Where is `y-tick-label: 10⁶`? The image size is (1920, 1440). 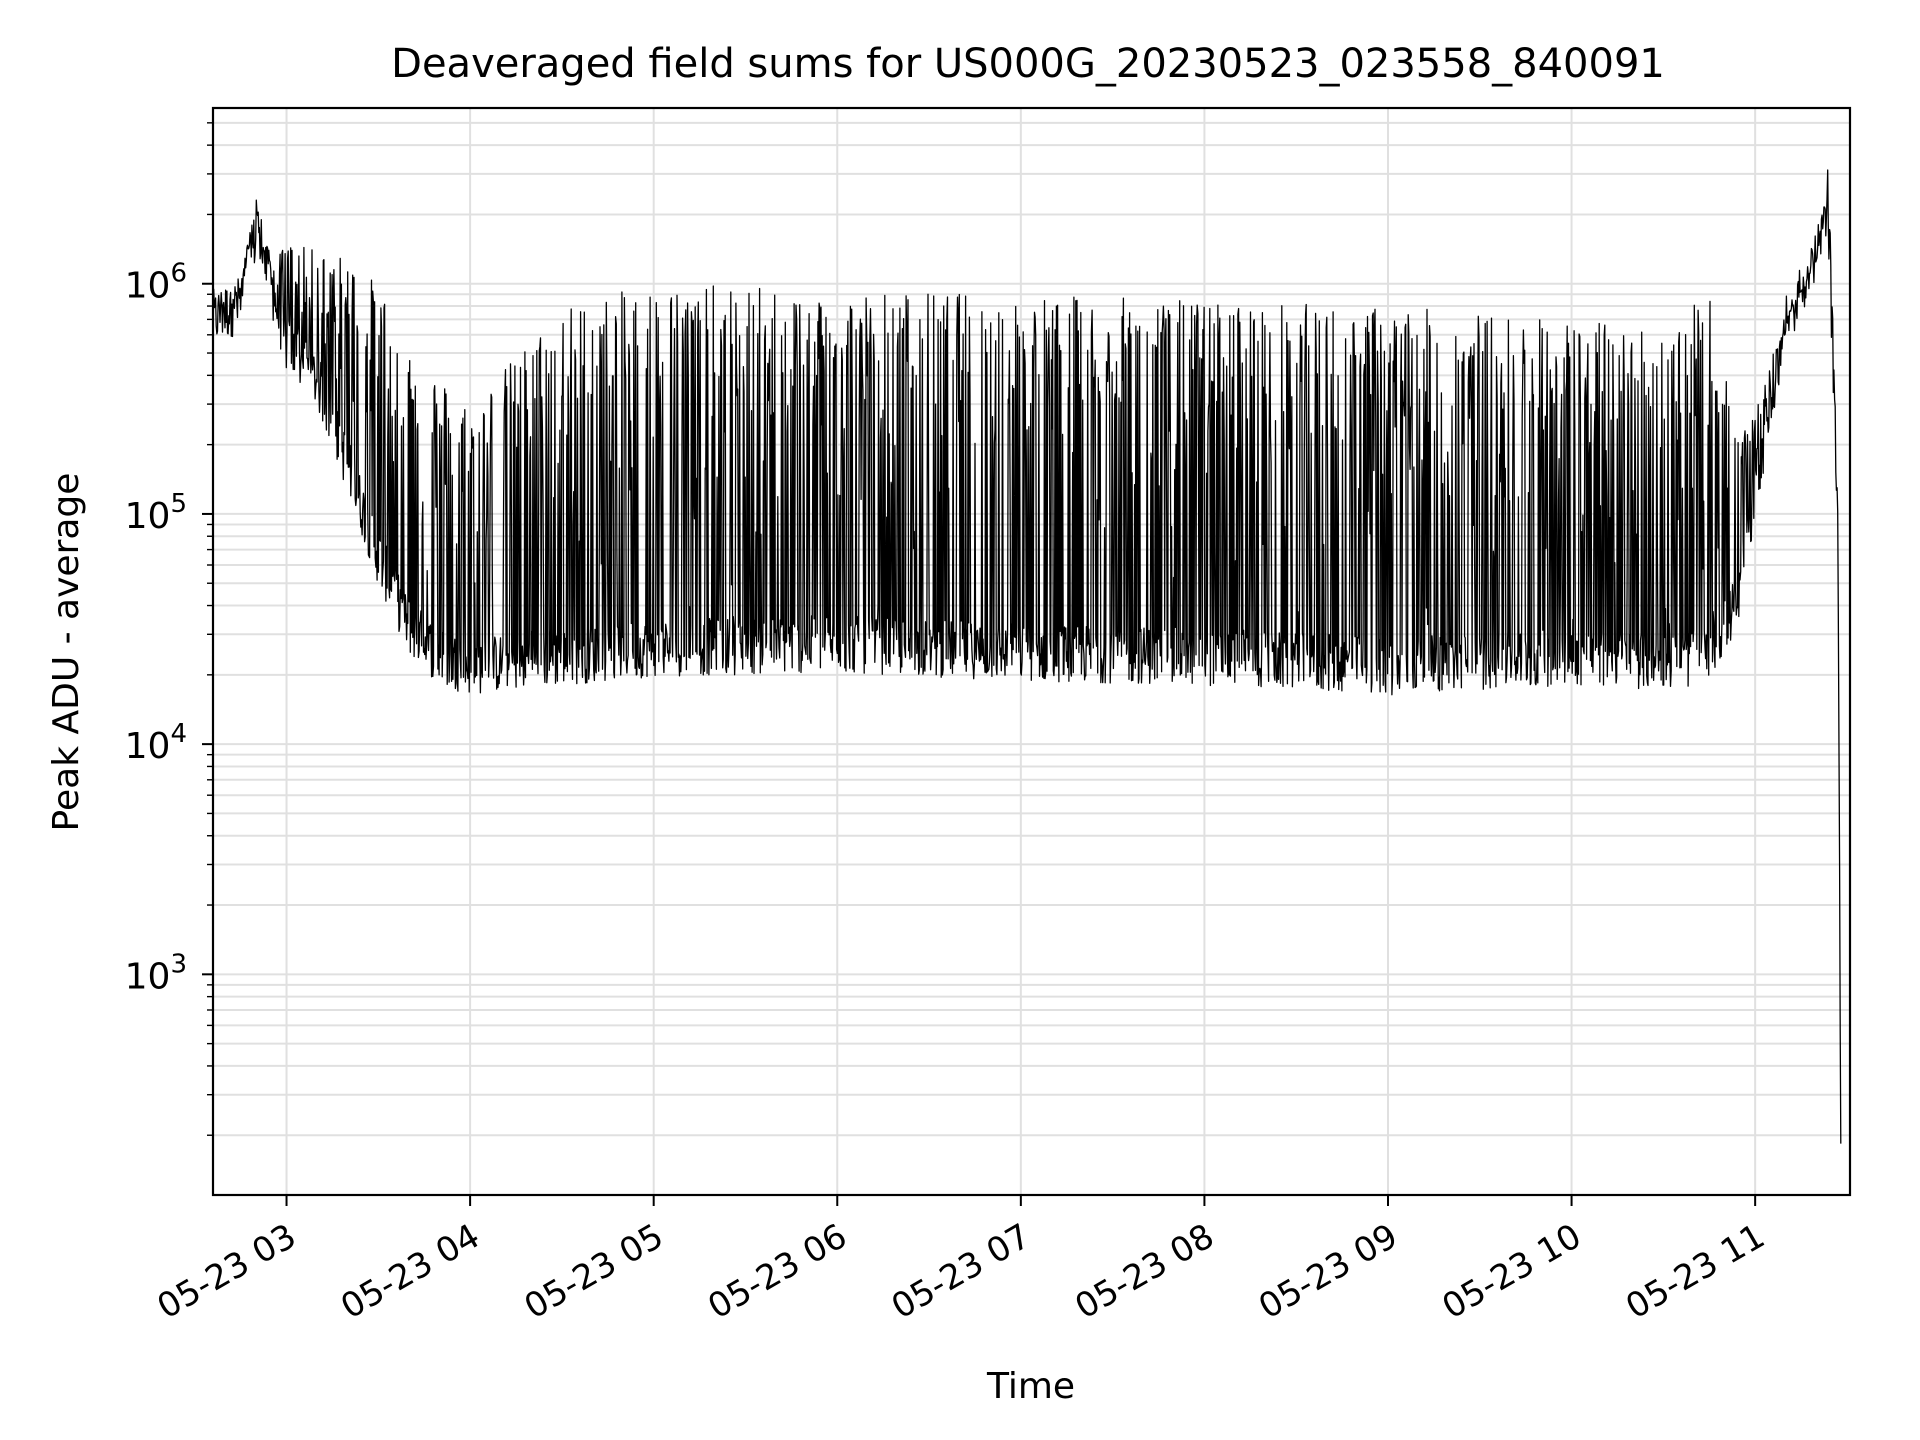
y-tick-label: 10⁶ is located at coordinates (156, 283).